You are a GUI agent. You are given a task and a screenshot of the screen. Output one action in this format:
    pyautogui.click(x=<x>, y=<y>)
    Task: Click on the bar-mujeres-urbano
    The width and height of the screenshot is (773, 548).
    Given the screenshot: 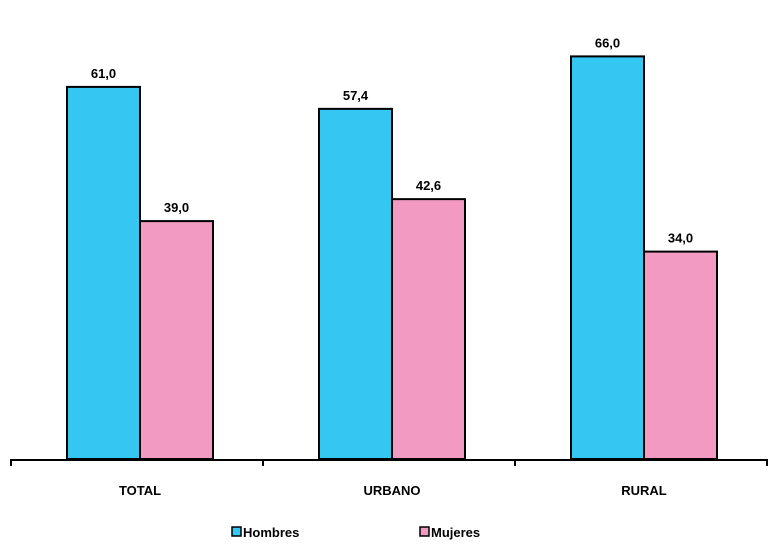 What is the action you would take?
    pyautogui.click(x=428, y=329)
    